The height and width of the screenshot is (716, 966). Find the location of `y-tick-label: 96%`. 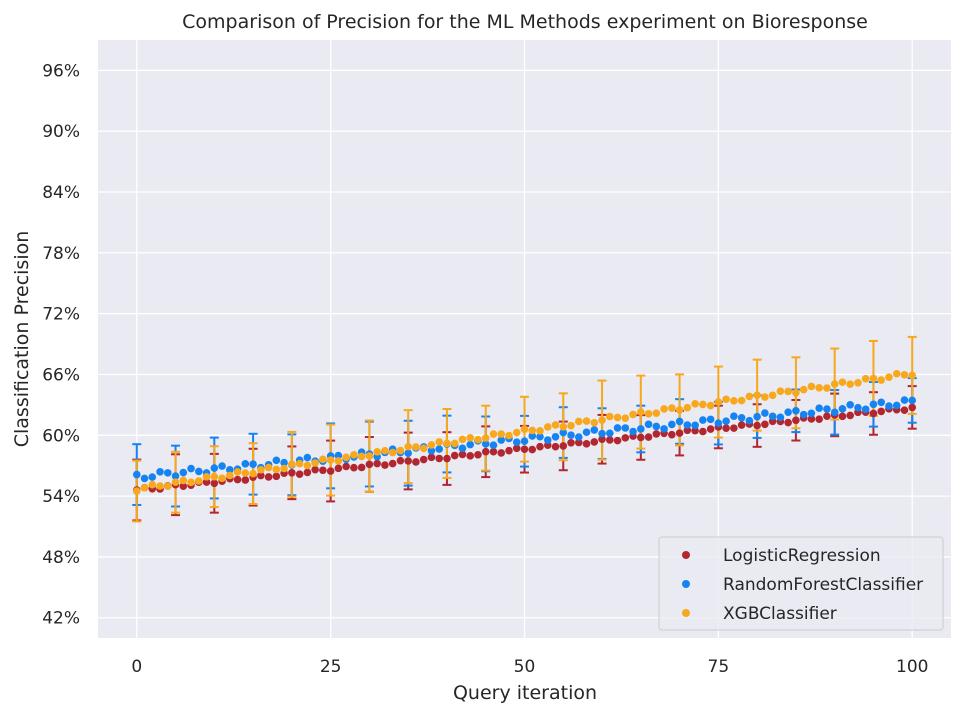

y-tick-label: 96% is located at coordinates (61, 71).